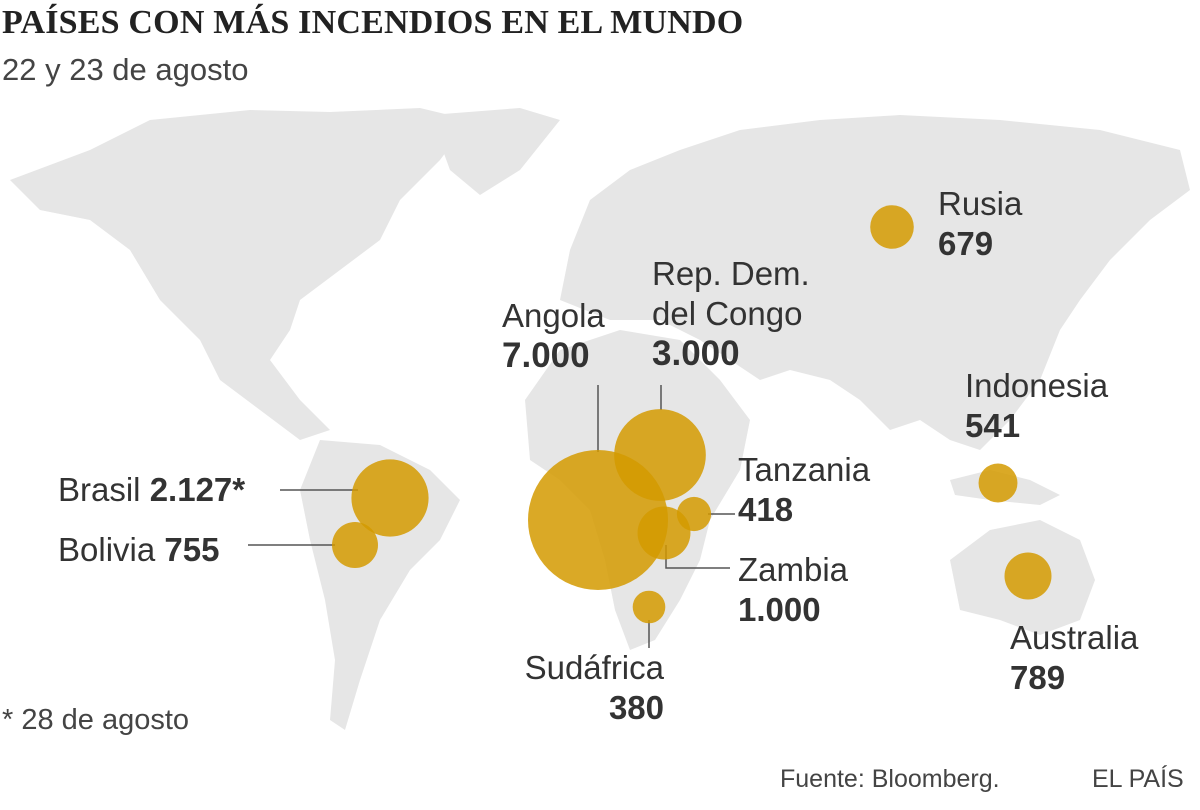  What do you see at coordinates (553, 336) in the screenshot?
I see `label-angola: Angola 7.000` at bounding box center [553, 336].